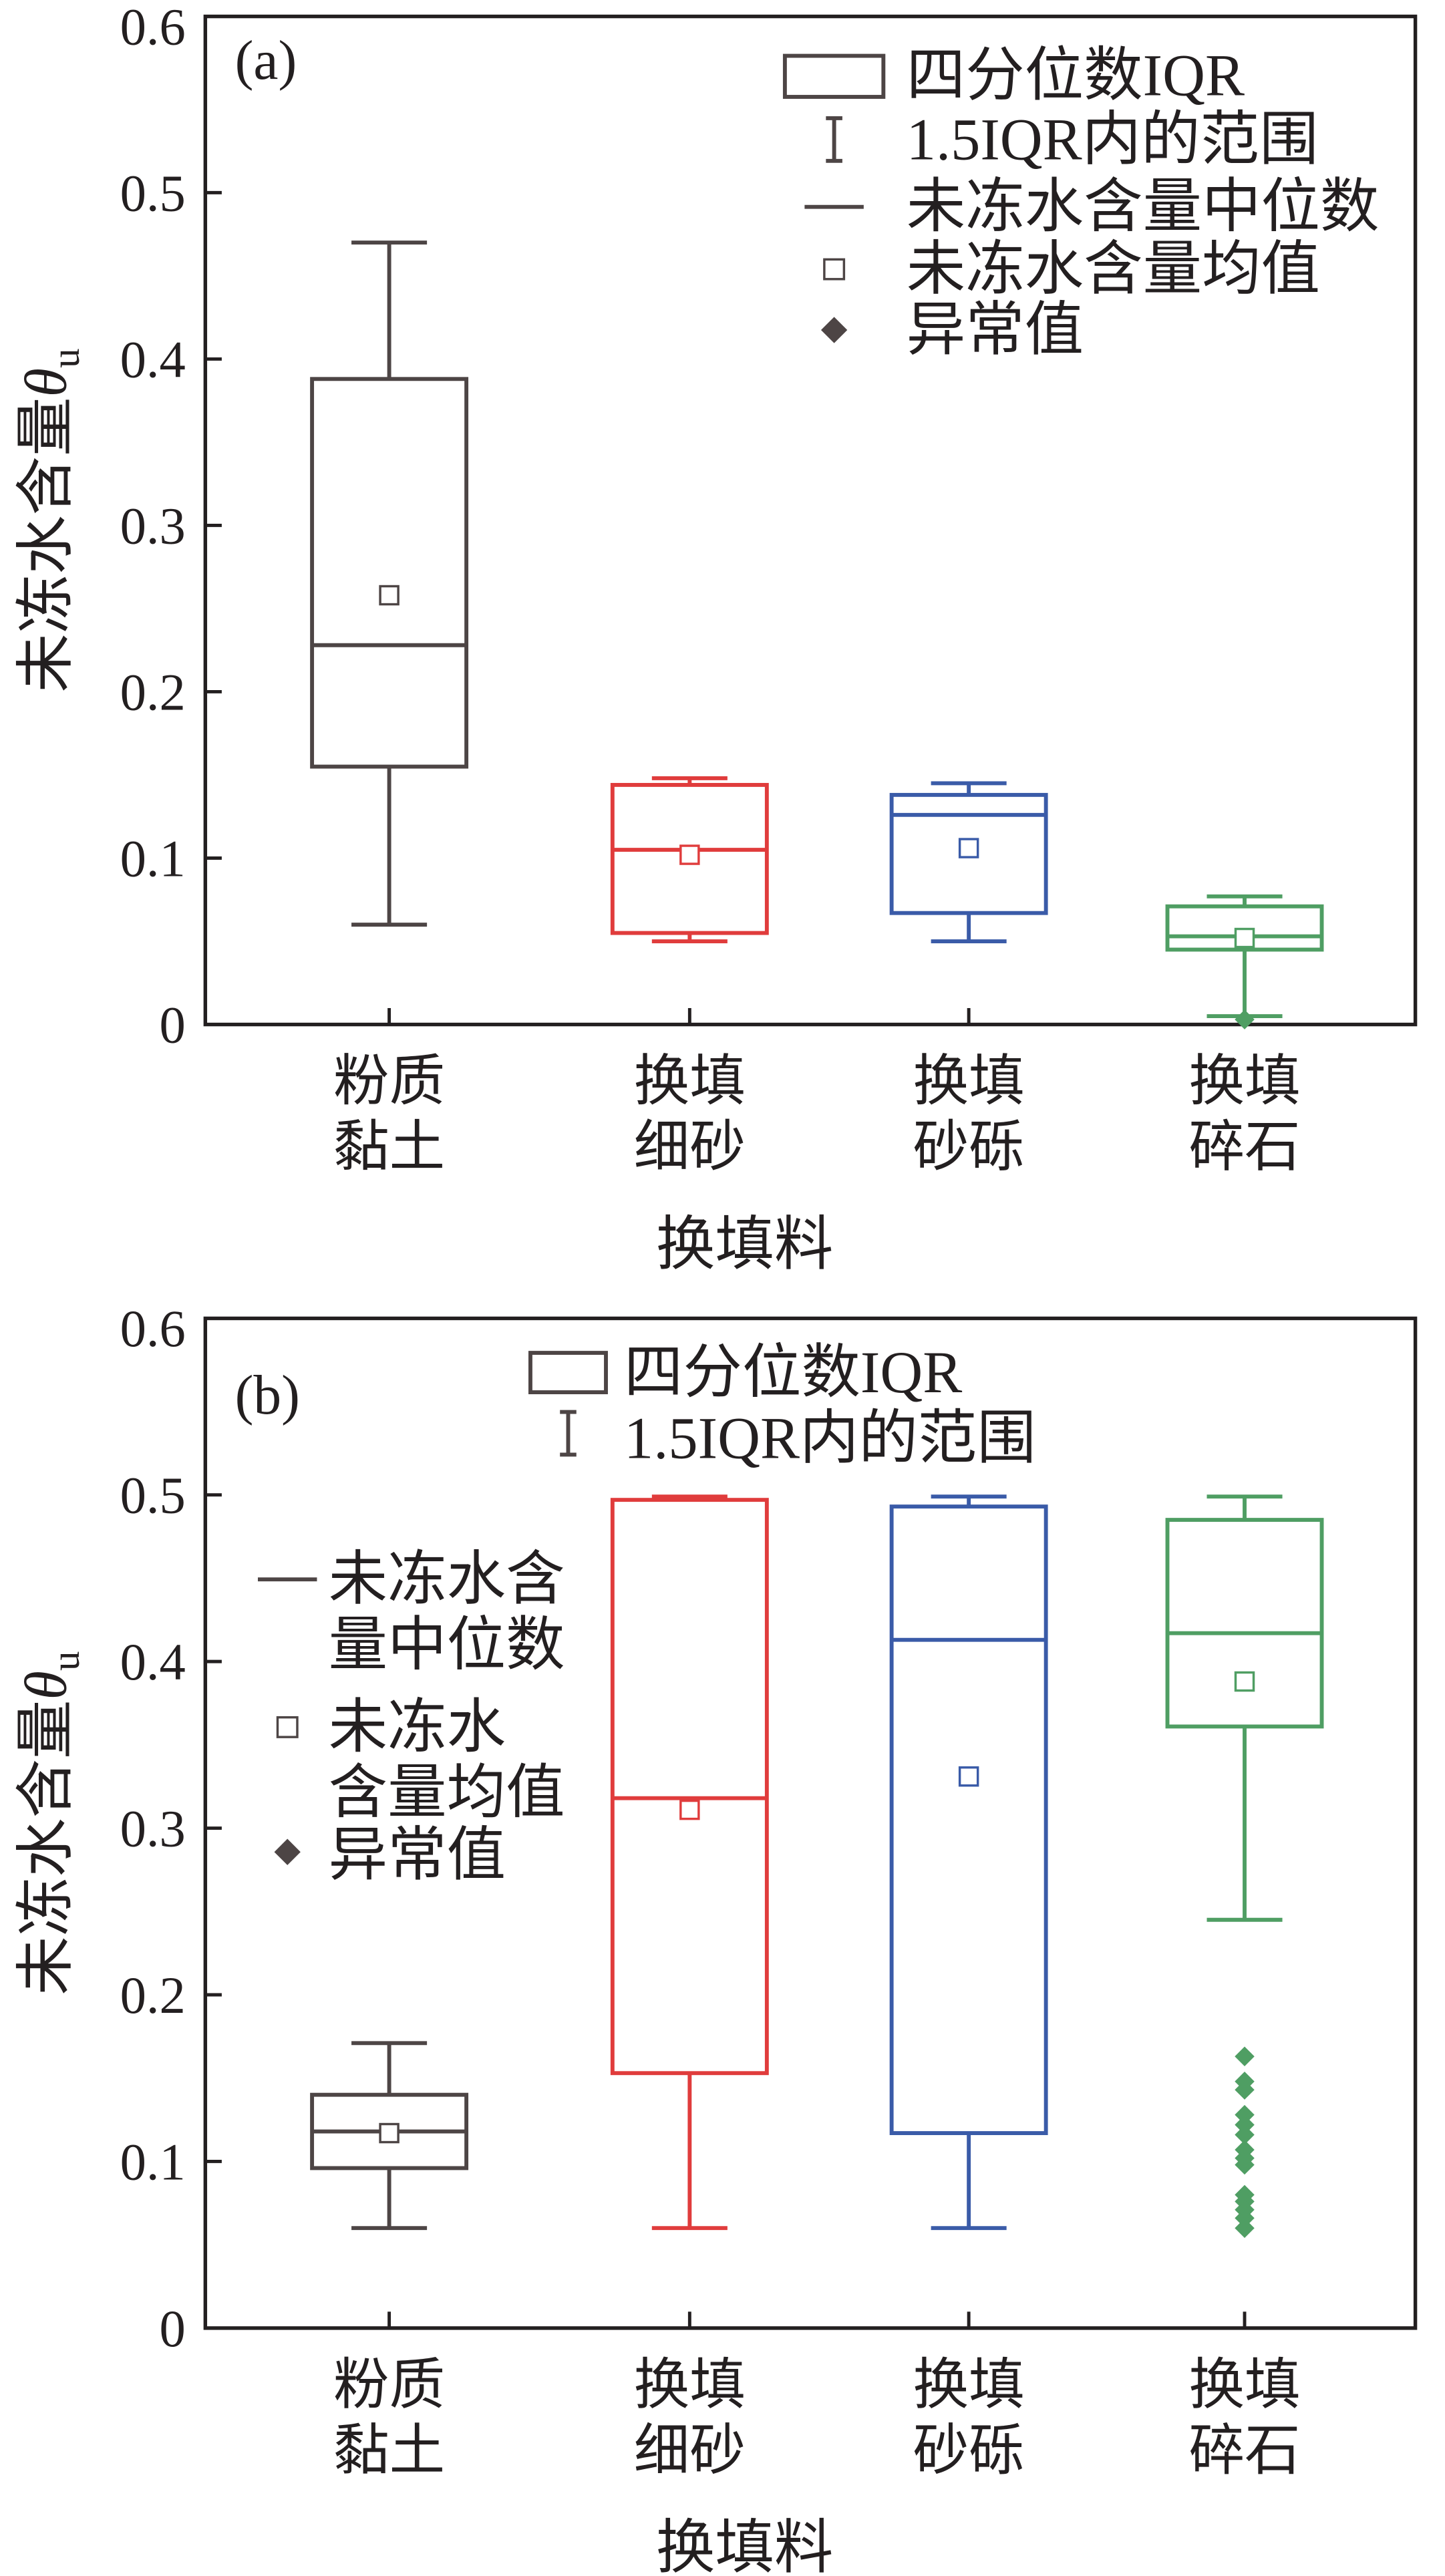 This screenshot has height=2576, width=1445. I want to click on legend-label: 未冻水含, so click(447, 1580).